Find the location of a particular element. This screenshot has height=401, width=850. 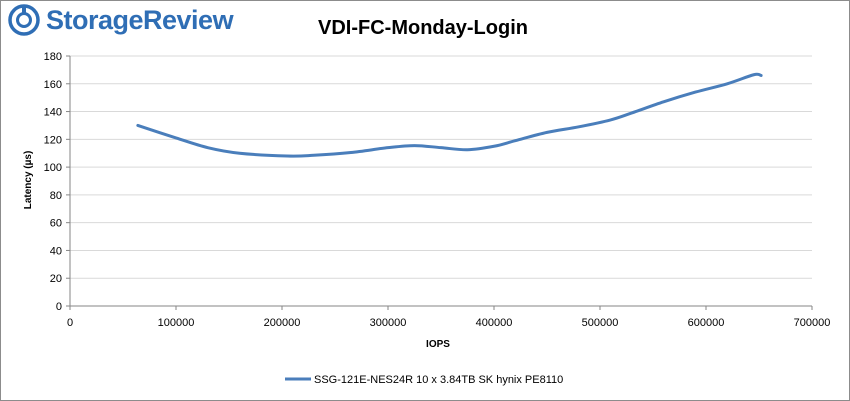

x-tick-label: 0 is located at coordinates (70, 323).